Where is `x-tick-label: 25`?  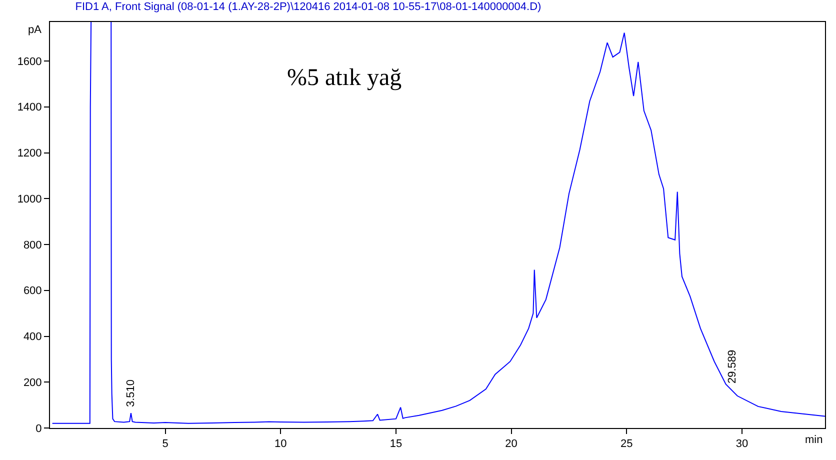 x-tick-label: 25 is located at coordinates (626, 444).